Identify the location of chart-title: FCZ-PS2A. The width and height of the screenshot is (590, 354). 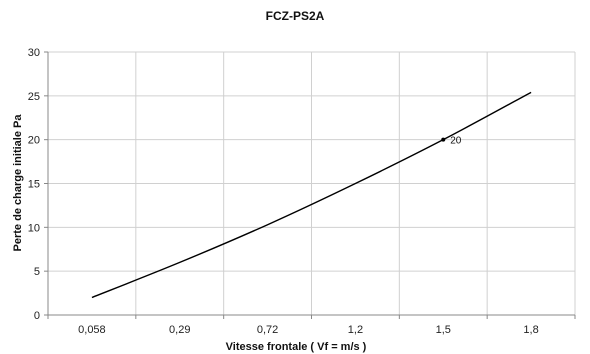
(295, 16).